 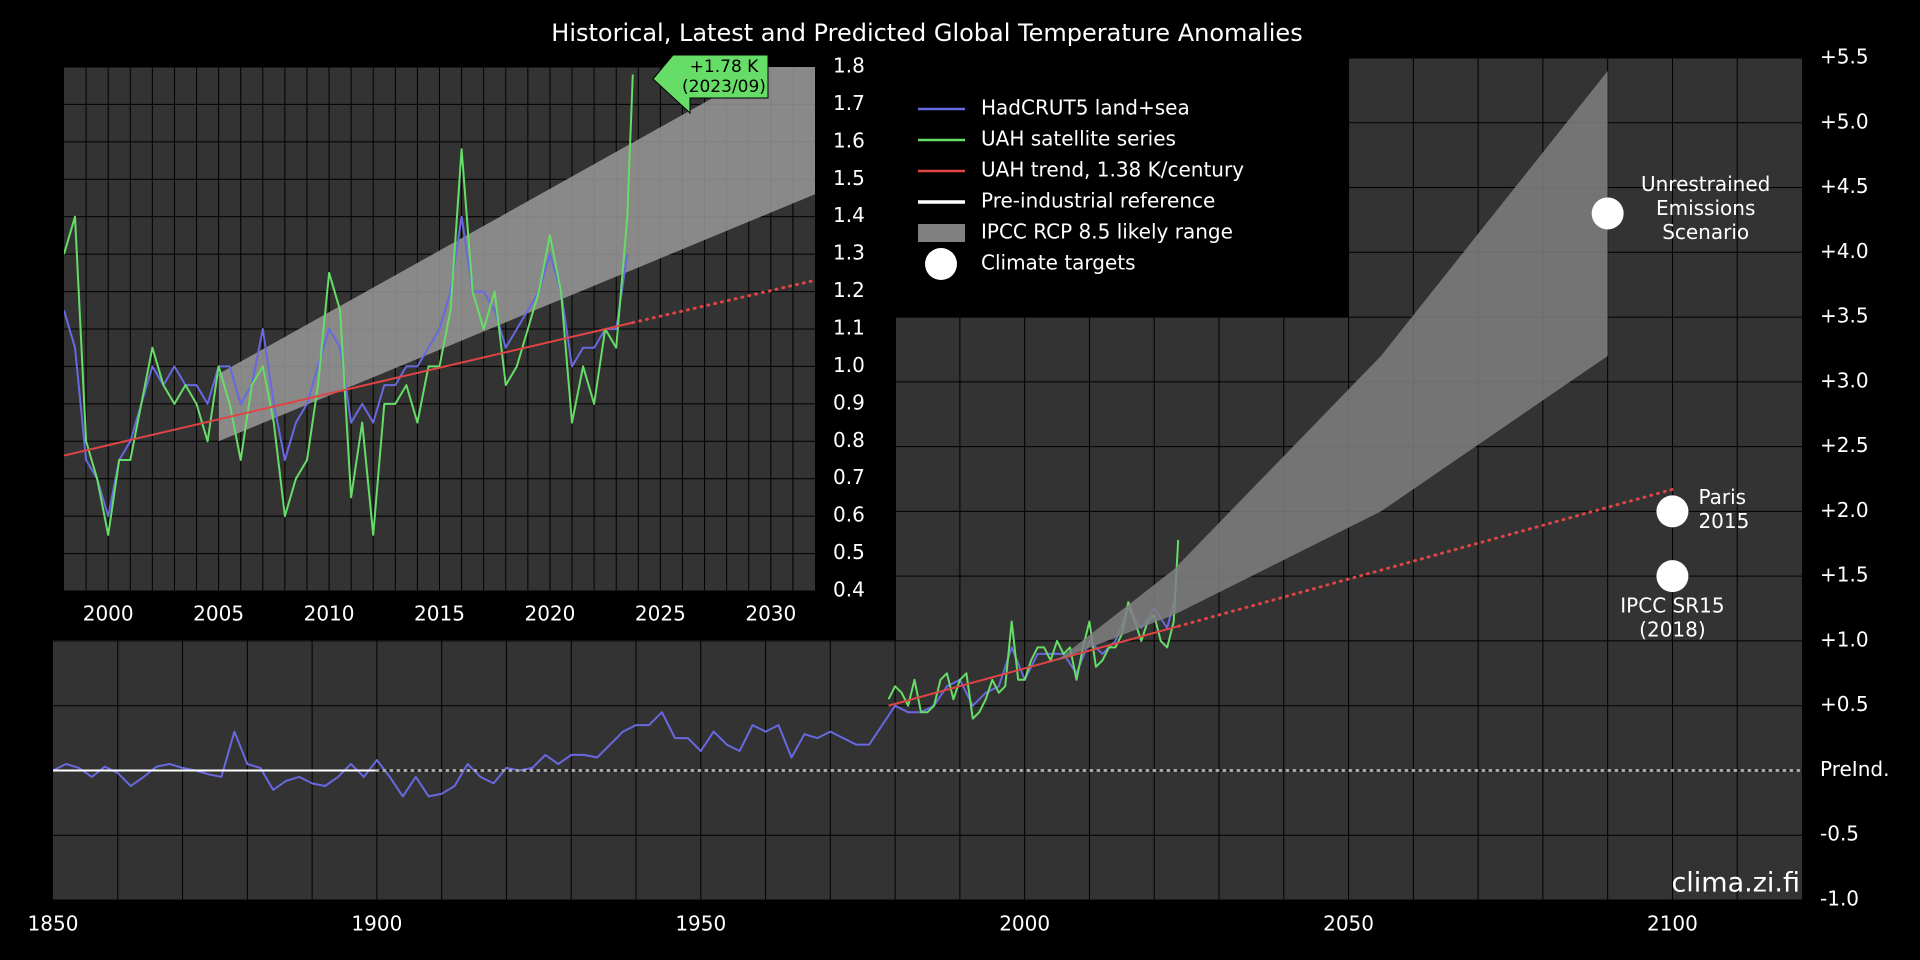 I want to click on y-tick-label: +3.5, so click(x=1844, y=316).